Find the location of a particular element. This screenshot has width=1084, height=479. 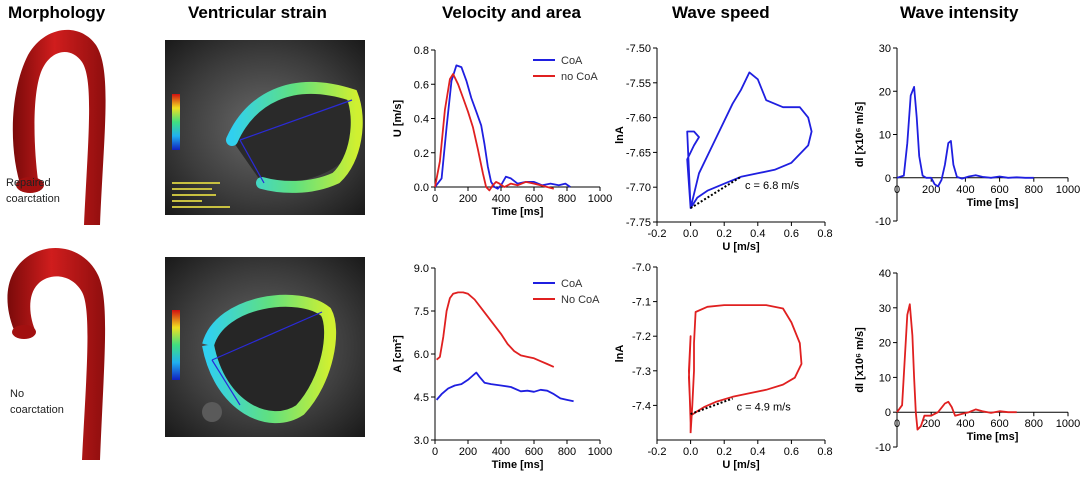

y-tick-label: 0.2 is located at coordinates (421, 154).